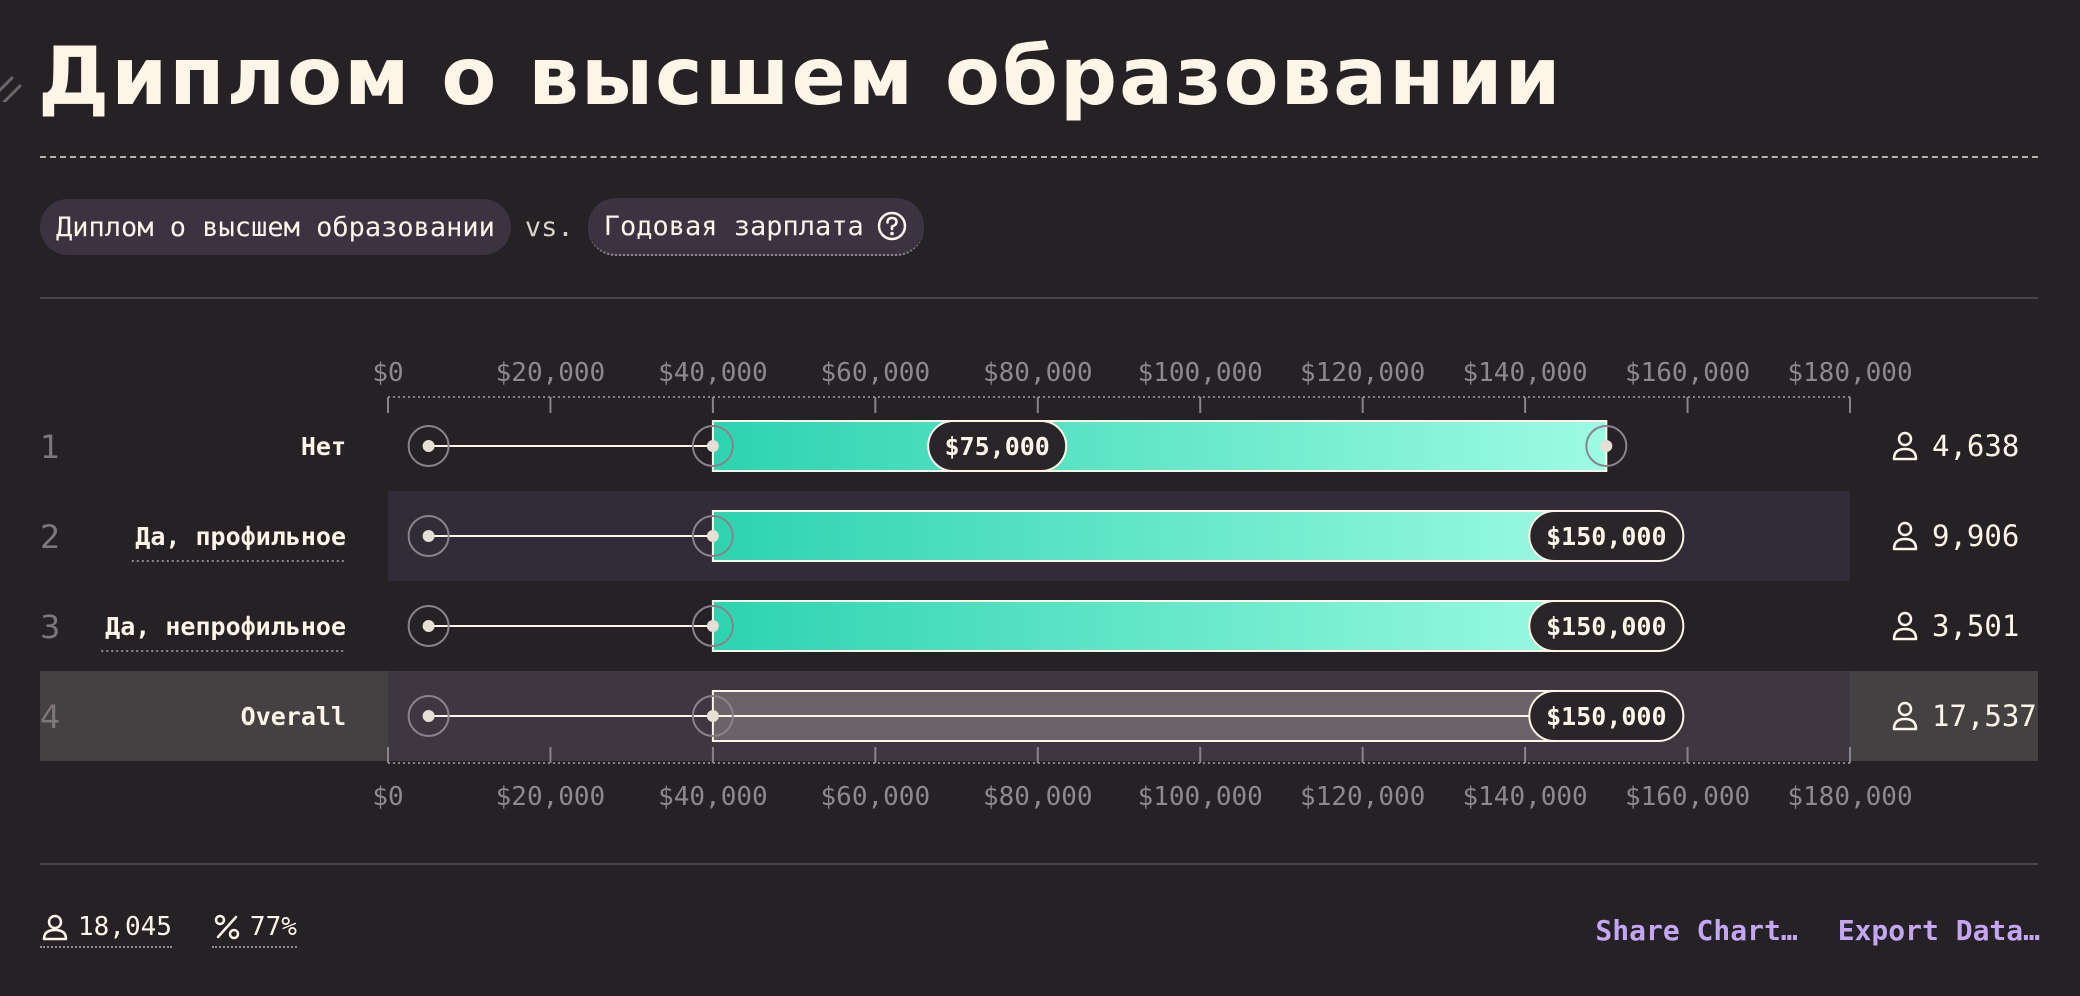 This screenshot has width=2080, height=996. I want to click on variable-pill-salary: Годовая зарплата, so click(755, 227).